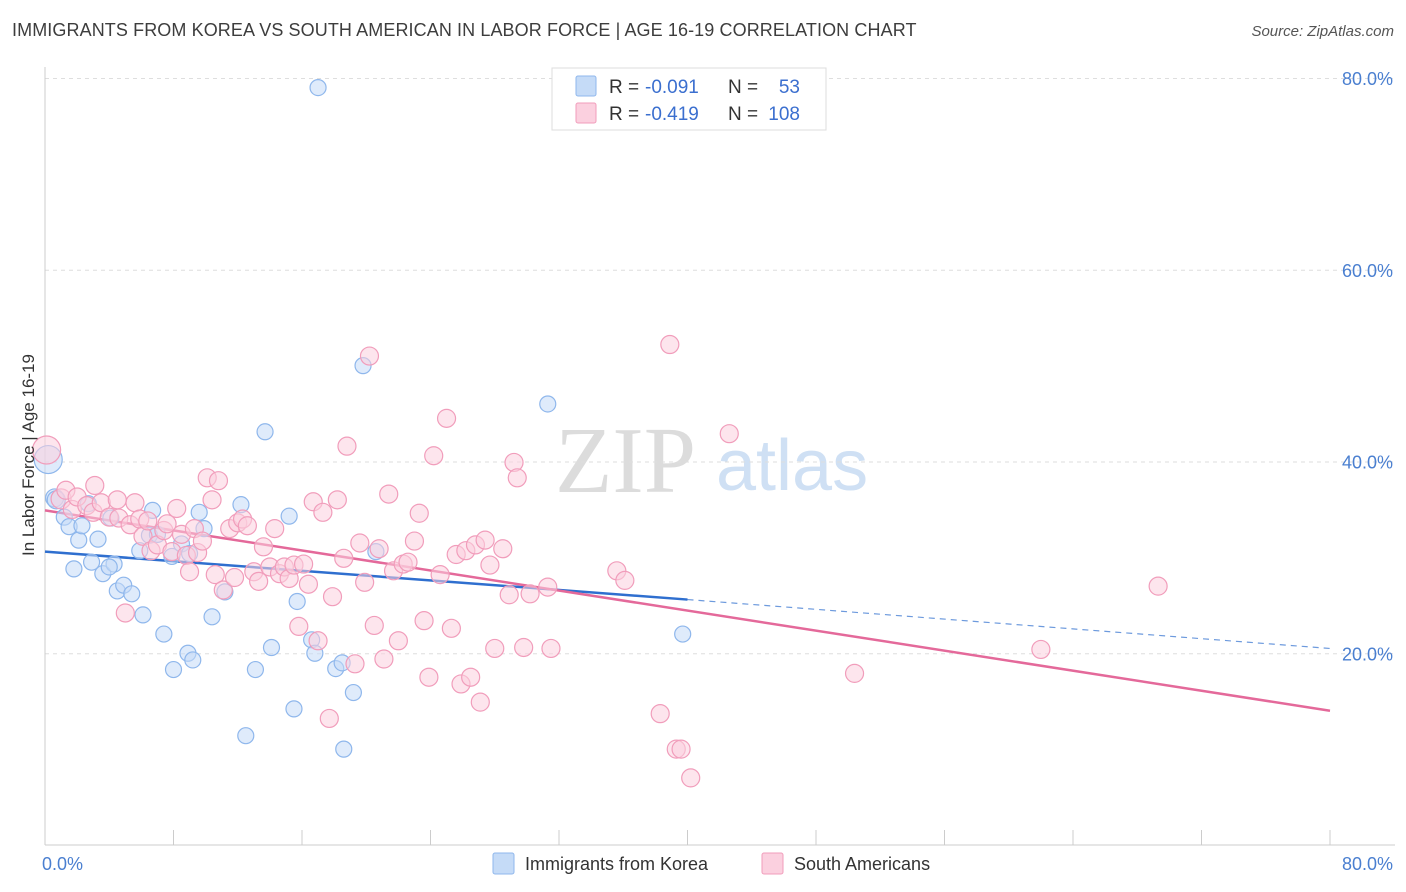 This screenshot has width=1406, height=892. What do you see at coordinates (1367, 271) in the screenshot?
I see `y-tick-label-2: 60.0%` at bounding box center [1367, 271].